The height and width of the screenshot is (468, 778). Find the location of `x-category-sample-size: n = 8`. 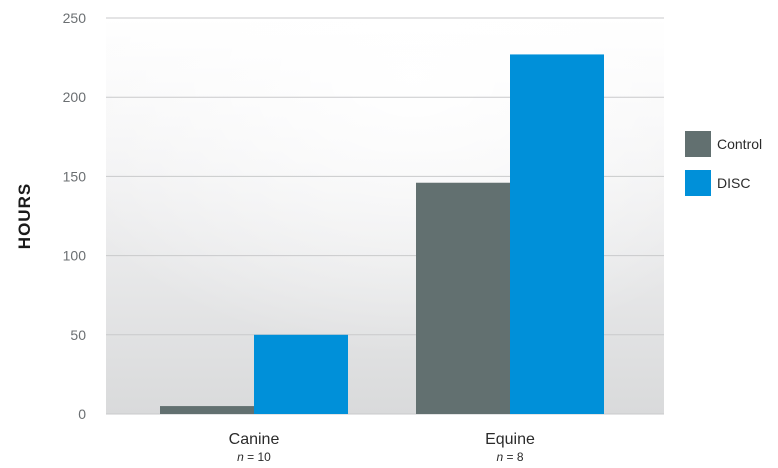

x-category-sample-size: n = 8 is located at coordinates (509, 457).